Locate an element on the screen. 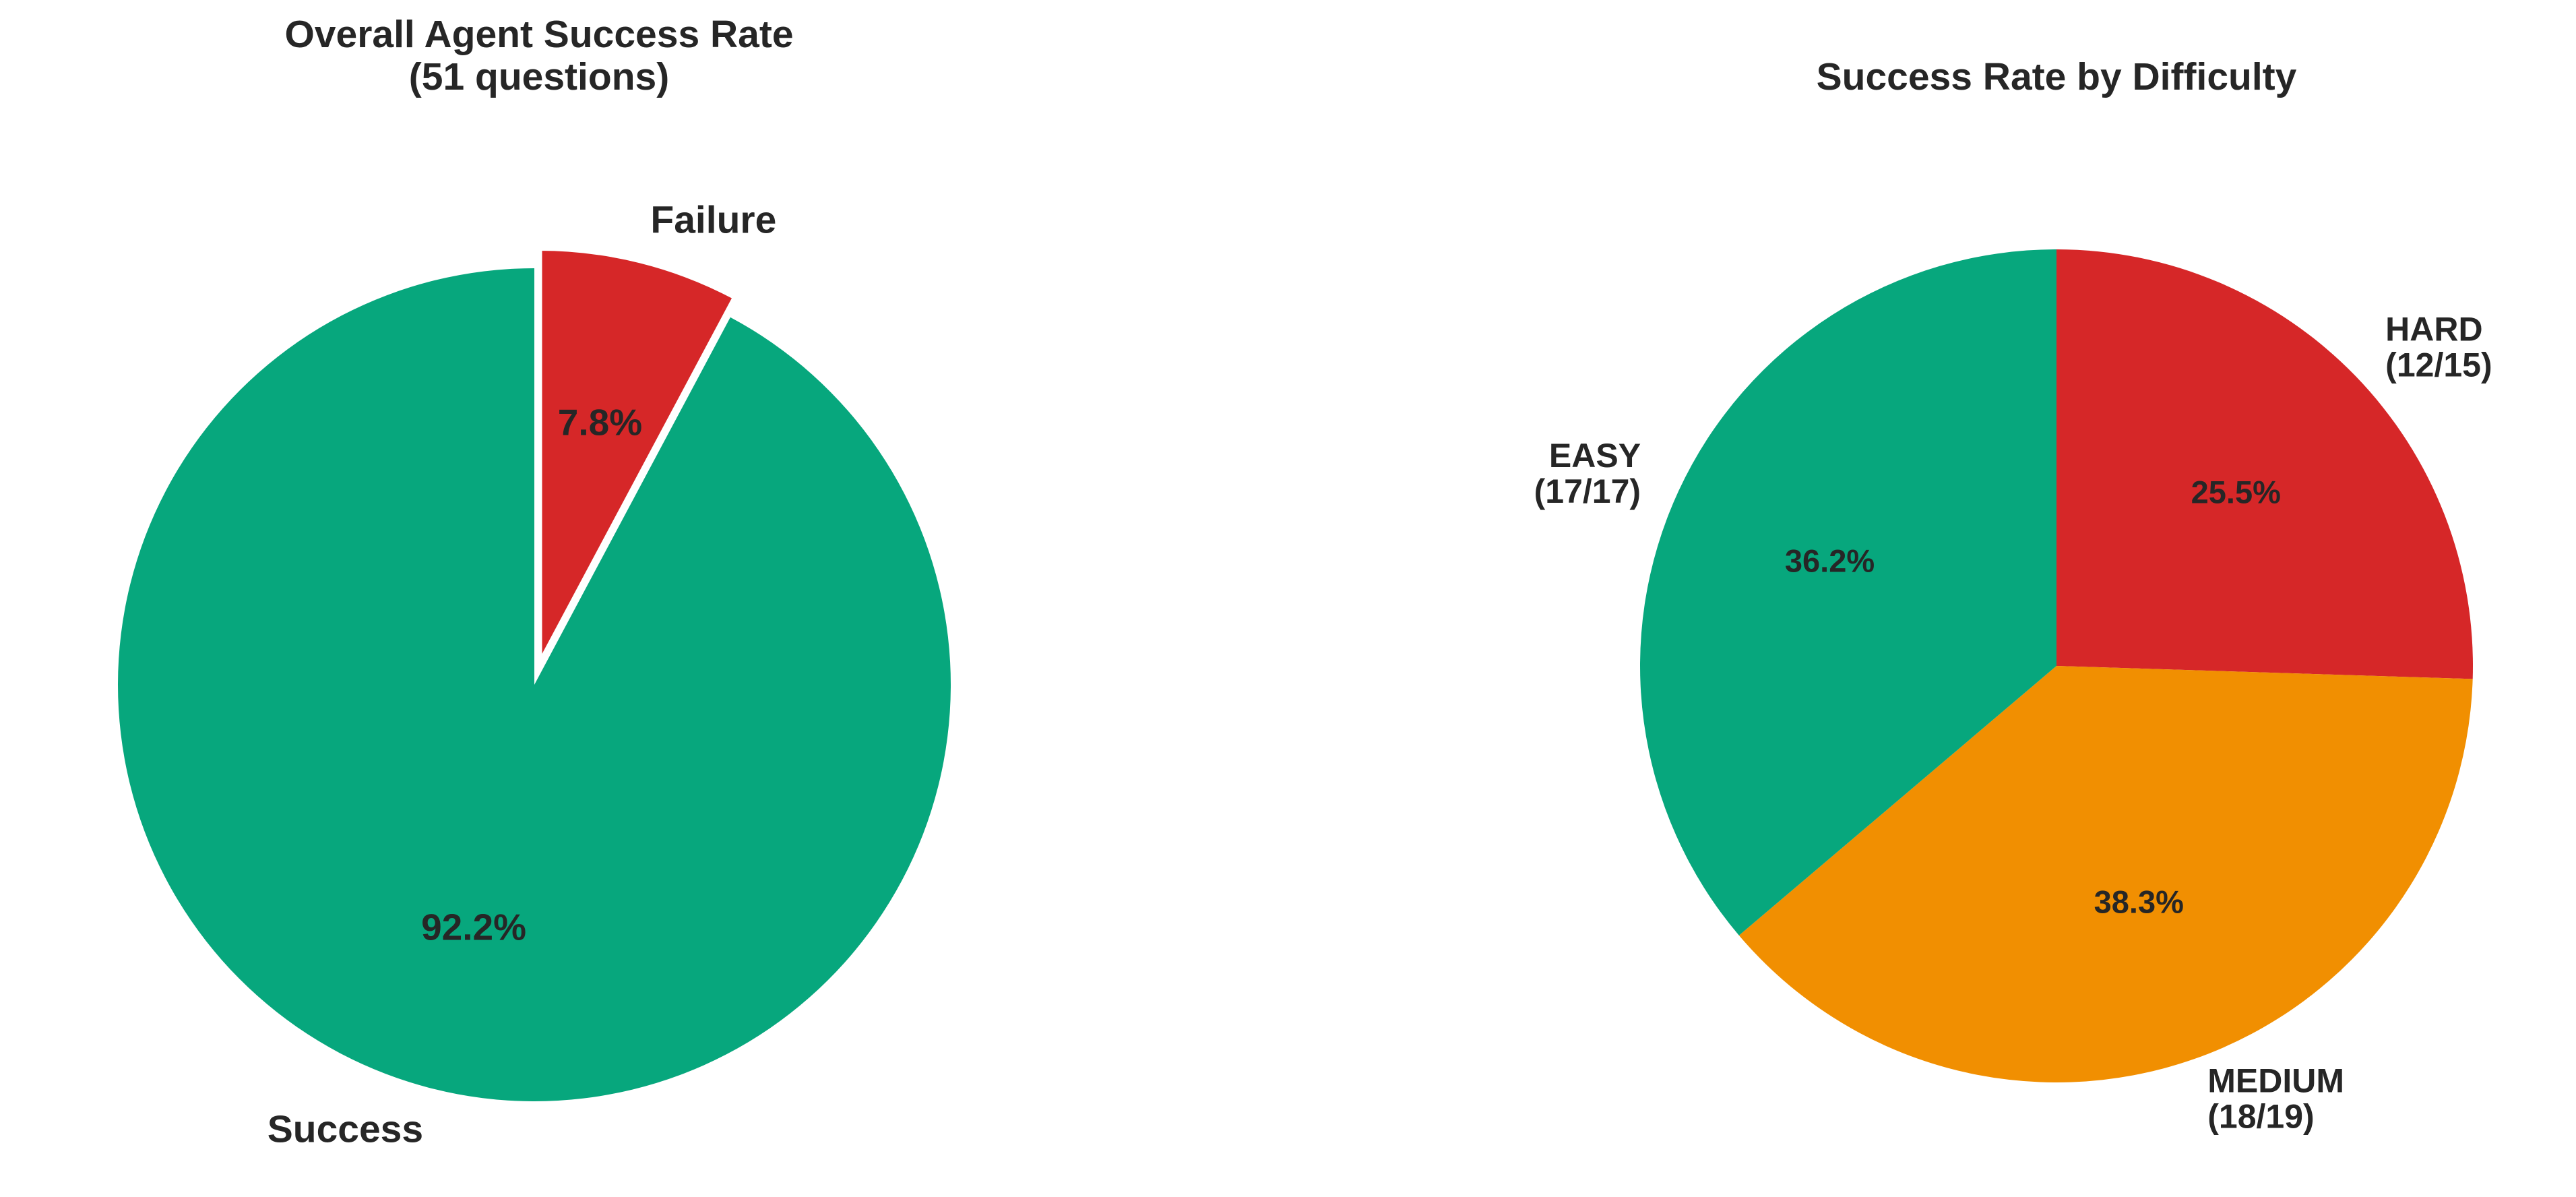  pie-percent-label-failure: 7.8% is located at coordinates (600, 422).